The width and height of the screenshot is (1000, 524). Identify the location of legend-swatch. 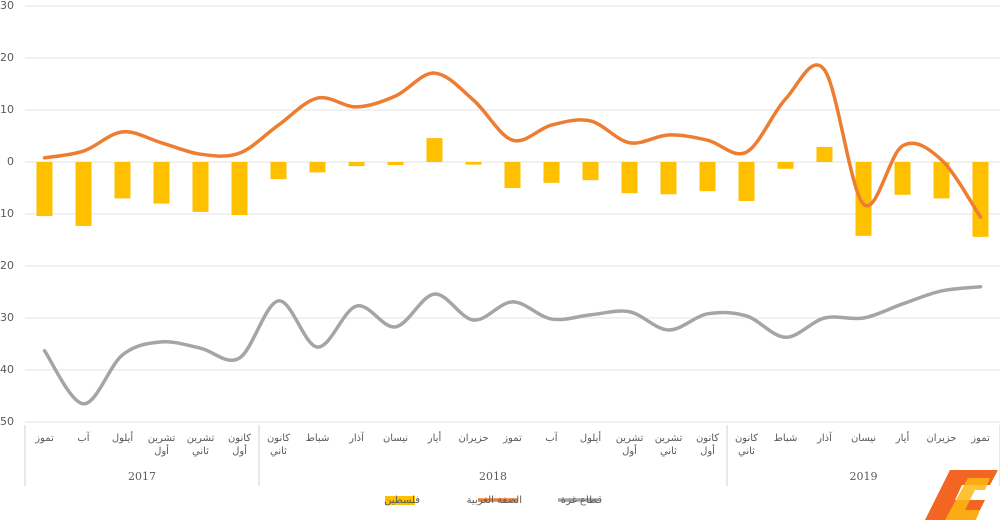
(400, 500).